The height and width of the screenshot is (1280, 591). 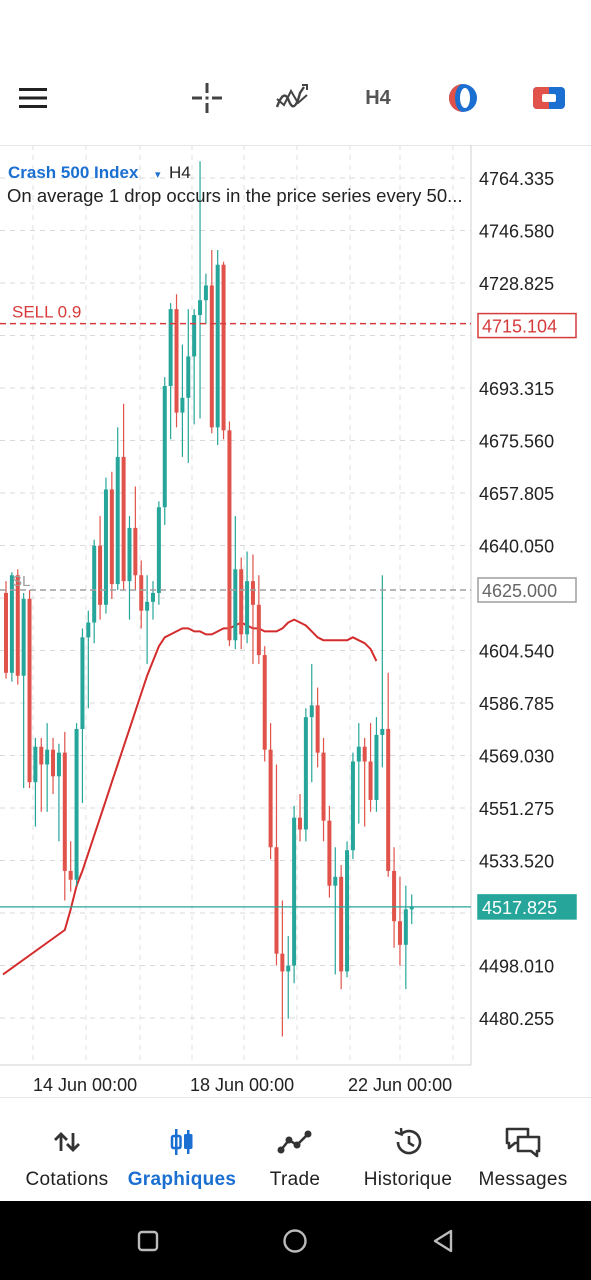 I want to click on stop-loss-label: SL, so click(x=21, y=581).